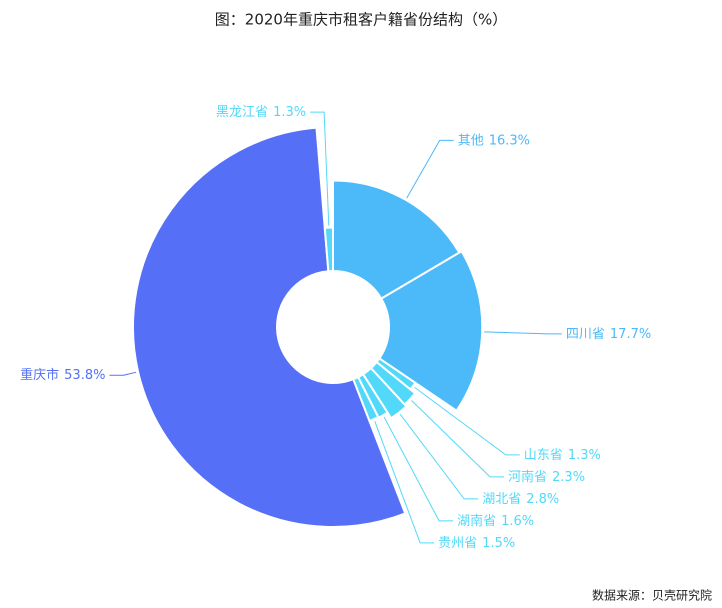  Describe the element at coordinates (543, 454) in the screenshot. I see `category-label: 山东省` at that location.